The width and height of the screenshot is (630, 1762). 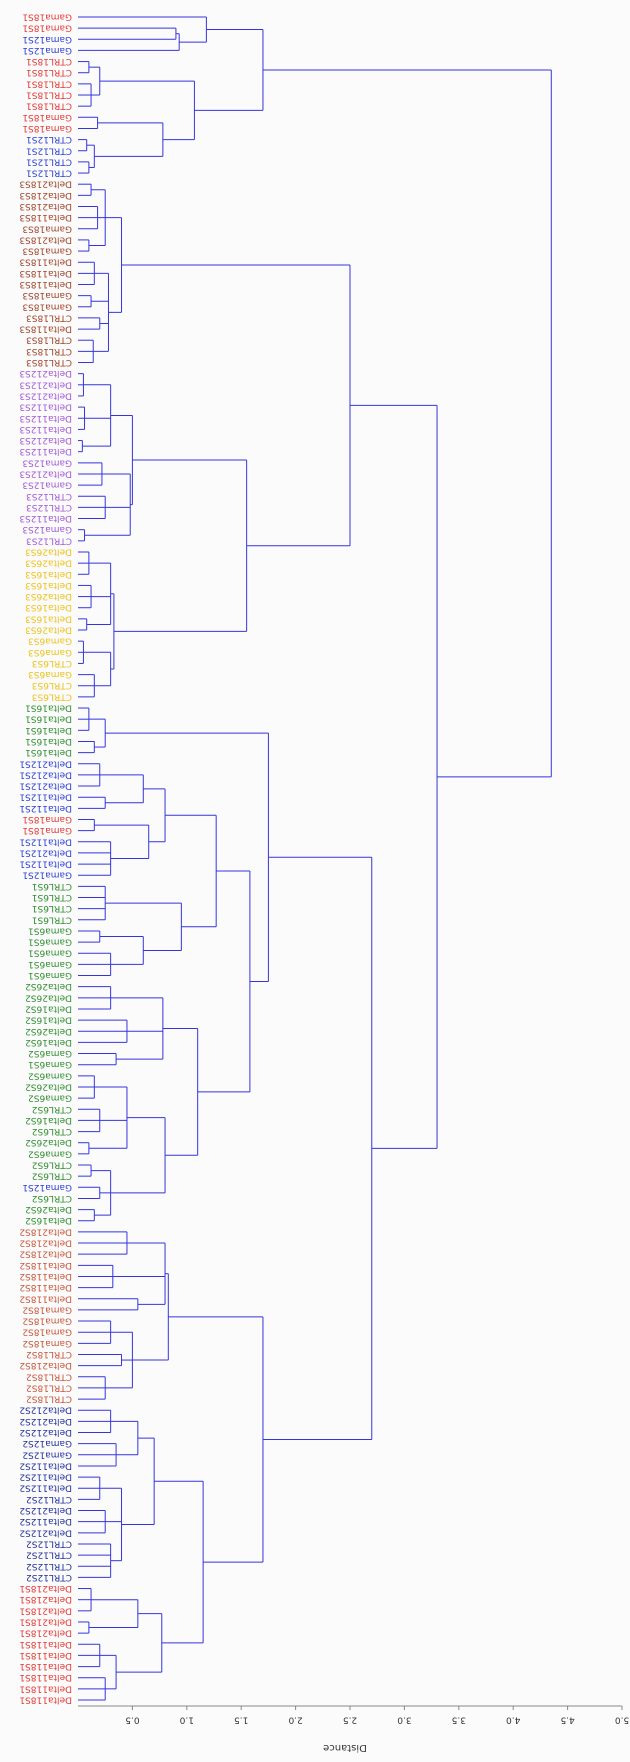 I want to click on x-tick-label: 3.0, so click(x=404, y=1720).